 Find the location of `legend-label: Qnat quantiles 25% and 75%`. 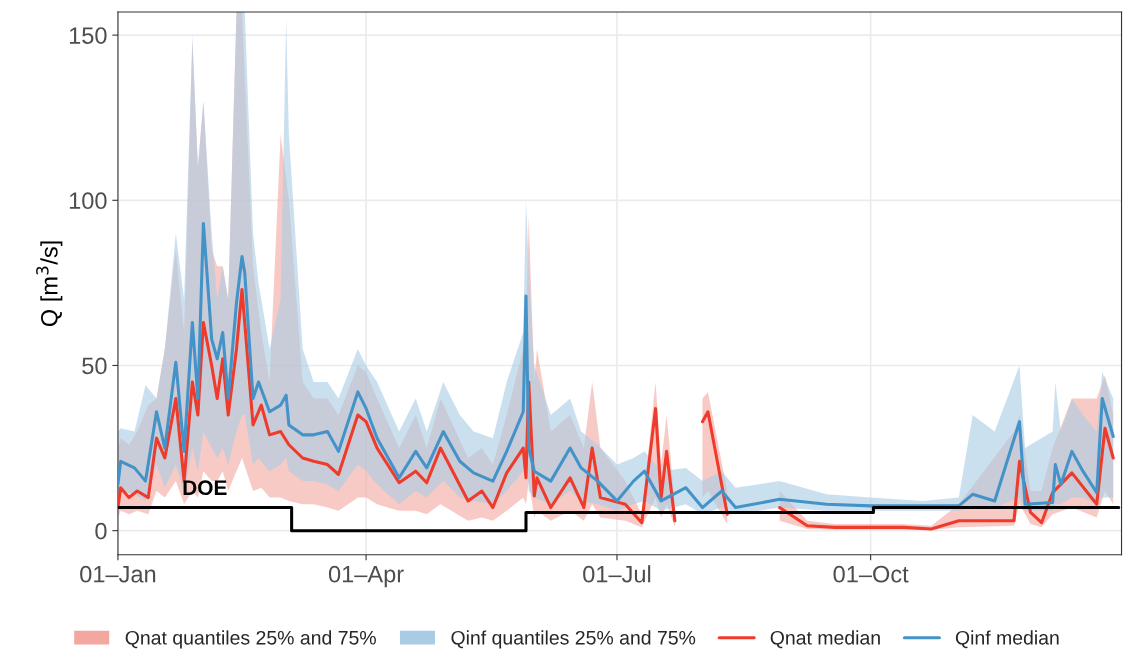

legend-label: Qnat quantiles 25% and 75% is located at coordinates (250, 639).